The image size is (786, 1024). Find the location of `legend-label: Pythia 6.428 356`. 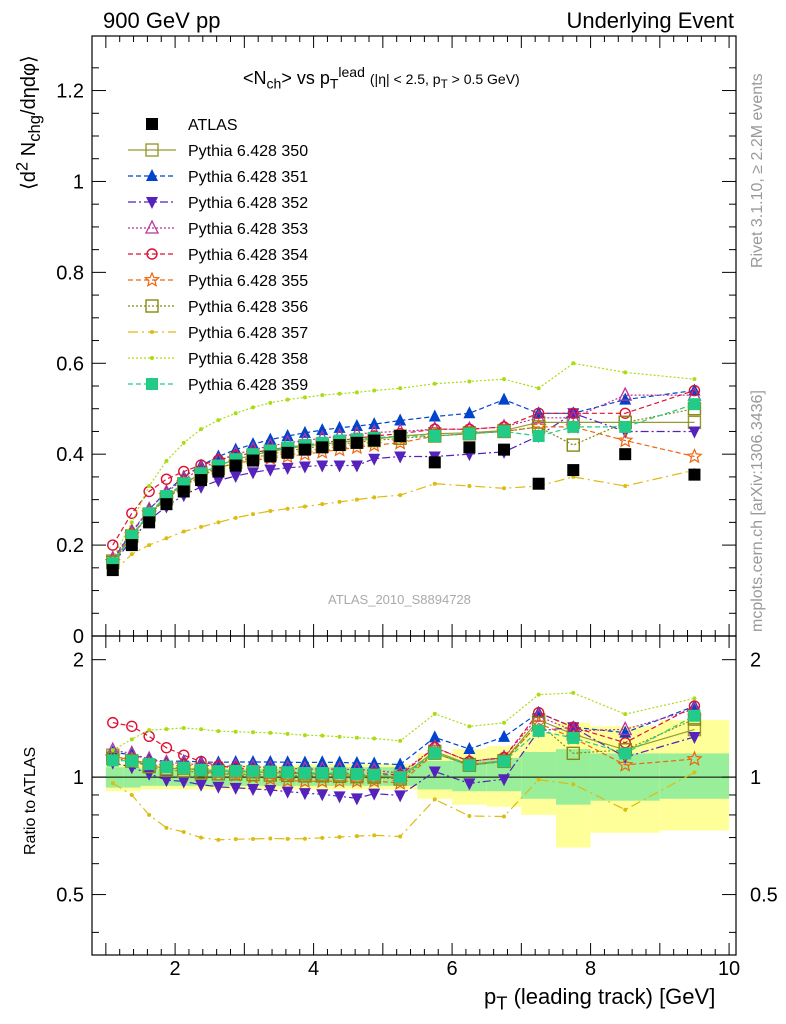

legend-label: Pythia 6.428 356 is located at coordinates (248, 307).